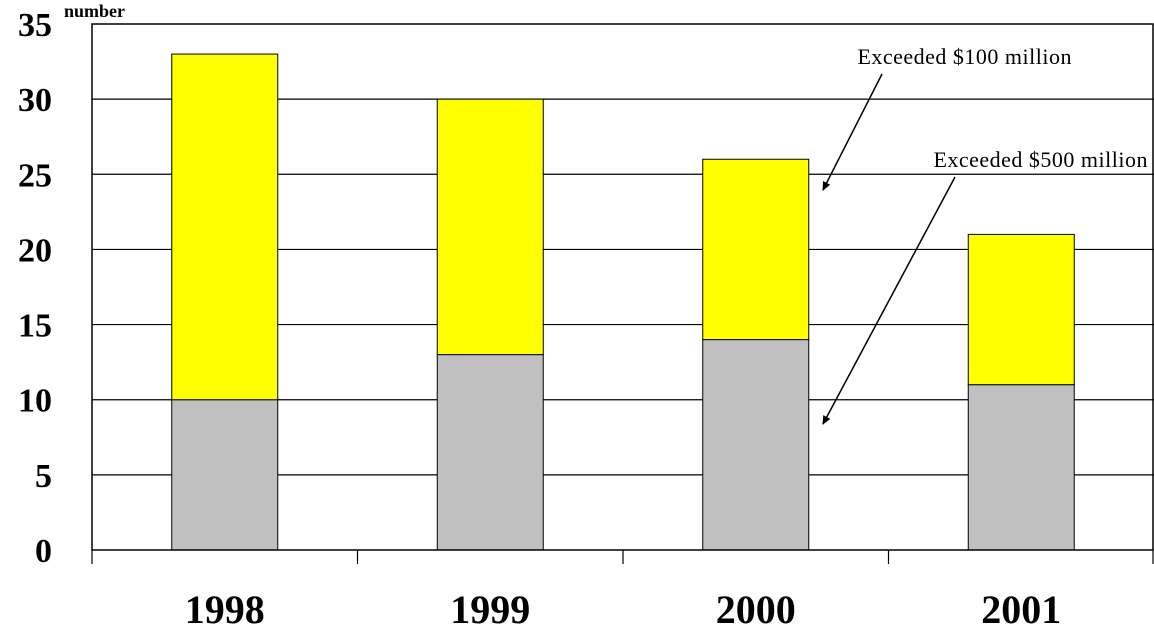  I want to click on annotation-500m: Exceeded $500 million, so click(987, 285).